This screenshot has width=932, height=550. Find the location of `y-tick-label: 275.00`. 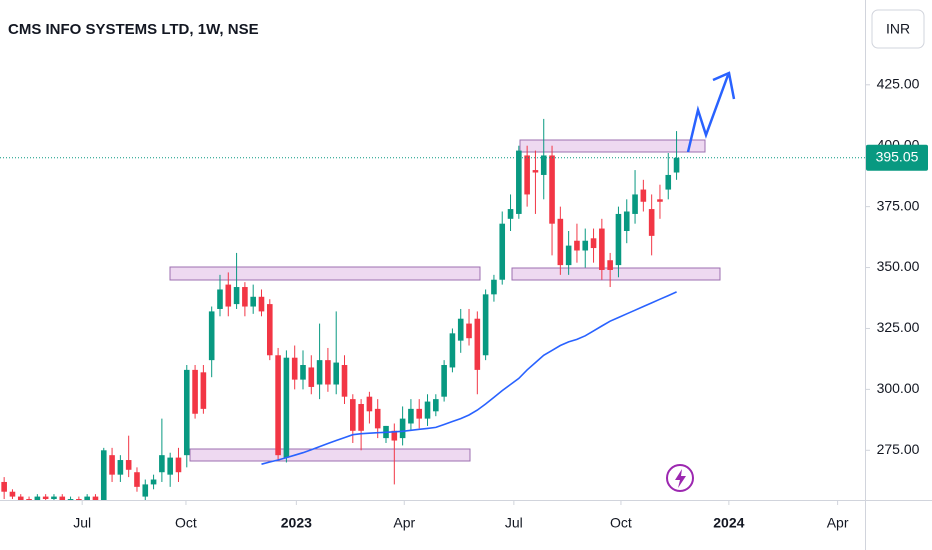

y-tick-label: 275.00 is located at coordinates (898, 449).